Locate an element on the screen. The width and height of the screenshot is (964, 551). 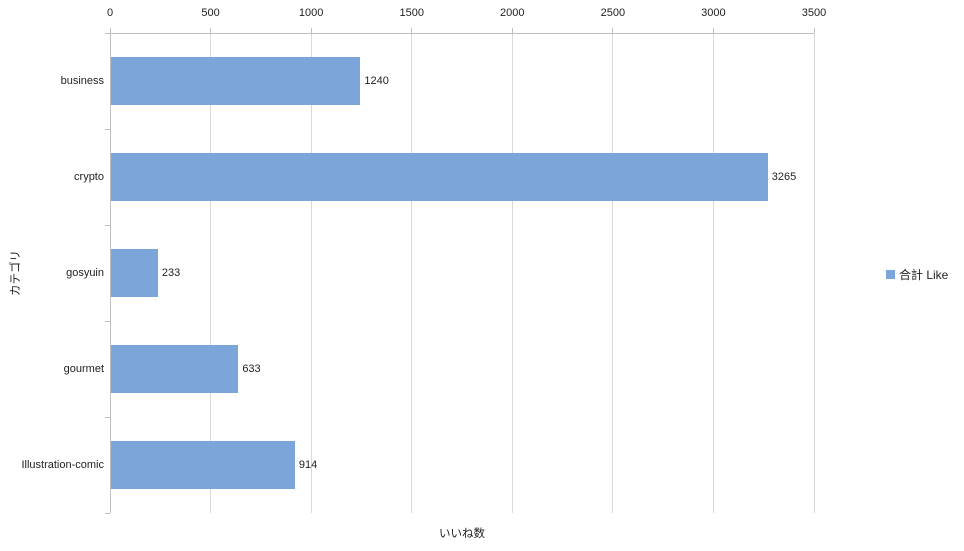
category-label: gourmet is located at coordinates (83, 369).